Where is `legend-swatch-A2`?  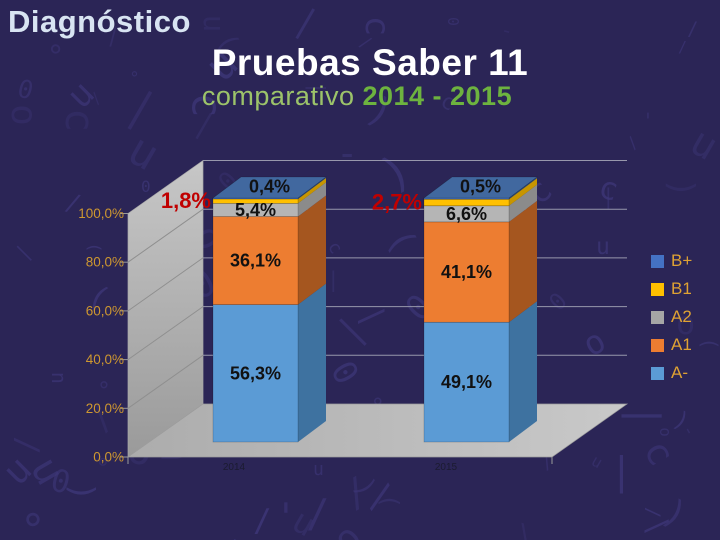
legend-swatch-A2 is located at coordinates (657, 317).